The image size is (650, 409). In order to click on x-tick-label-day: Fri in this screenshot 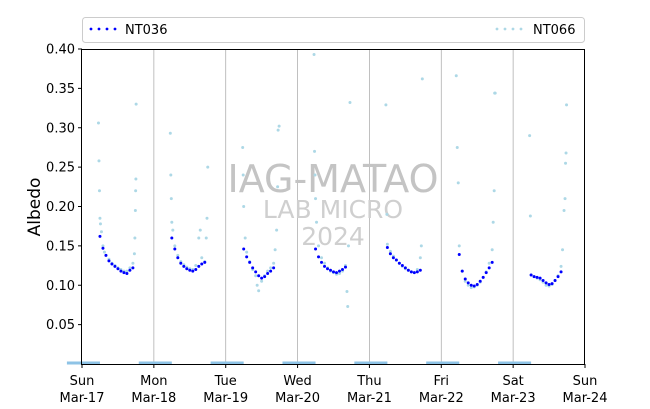, I will do `click(442, 381)`.